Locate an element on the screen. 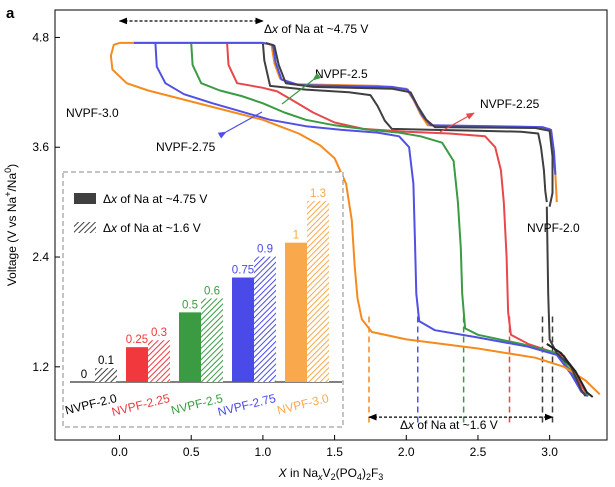 Image resolution: width=615 pixels, height=487 pixels. x-axis-title: X in NaxV2(PO4)2F3 is located at coordinates (331, 474).